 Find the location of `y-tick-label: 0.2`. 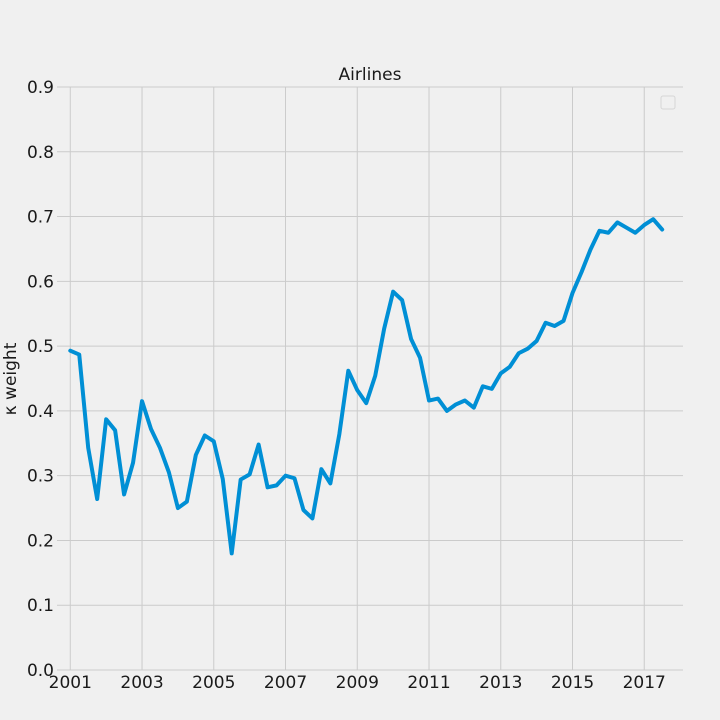

y-tick-label: 0.2 is located at coordinates (40, 541).